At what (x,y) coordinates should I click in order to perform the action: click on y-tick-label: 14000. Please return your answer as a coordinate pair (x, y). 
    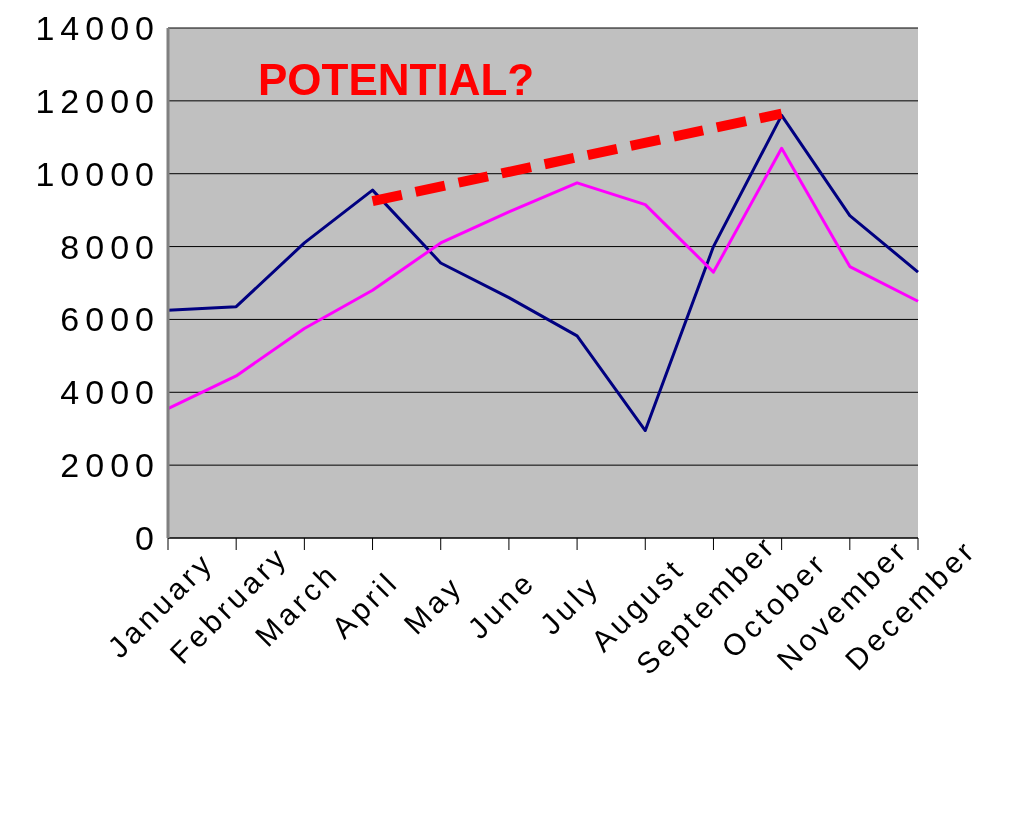
    Looking at the image, I should click on (97, 28).